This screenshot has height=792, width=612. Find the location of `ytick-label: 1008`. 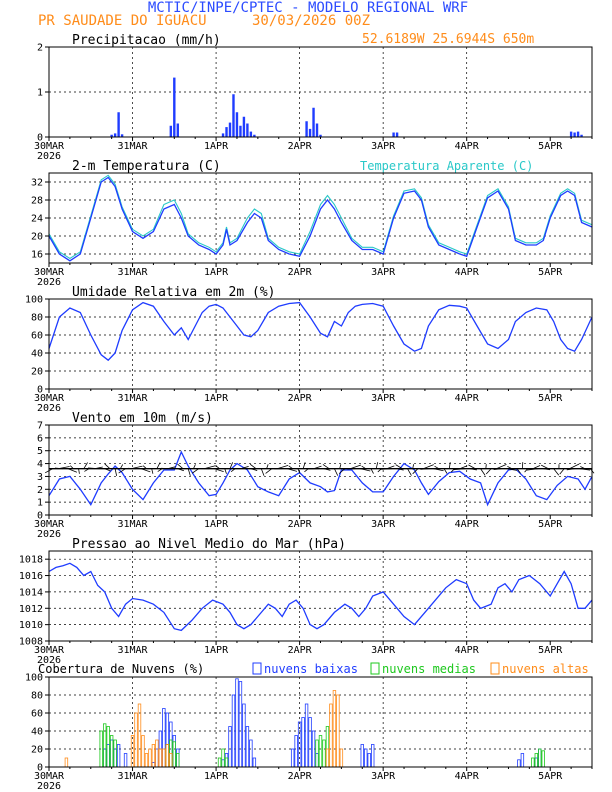

ytick-label: 1008 is located at coordinates (31, 642).